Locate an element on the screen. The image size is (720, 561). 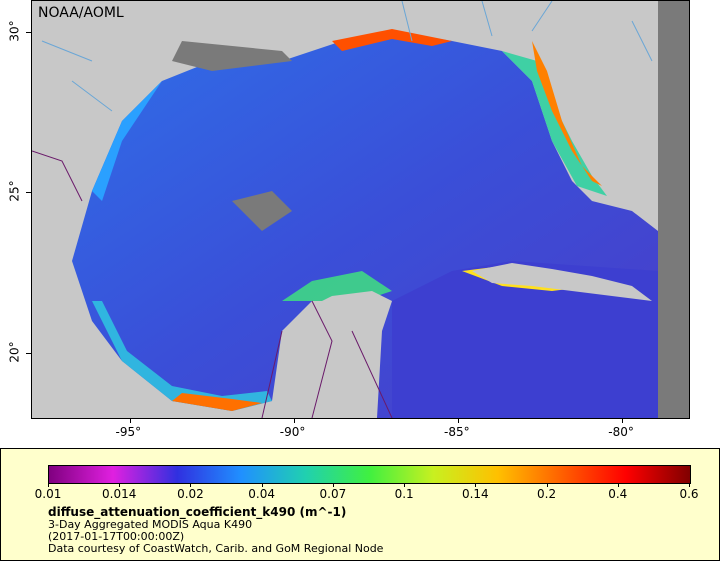
lon-tick-label: -90° is located at coordinates (292, 432).